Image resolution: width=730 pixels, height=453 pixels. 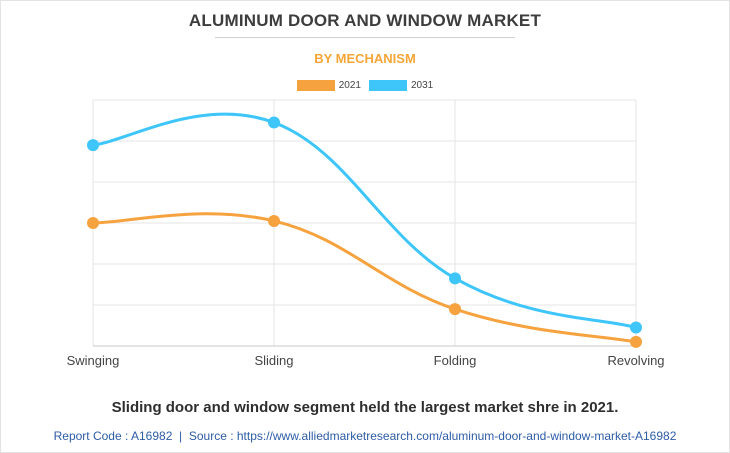 I want to click on chart-subtitle: BY MECHANISM, so click(x=365, y=58).